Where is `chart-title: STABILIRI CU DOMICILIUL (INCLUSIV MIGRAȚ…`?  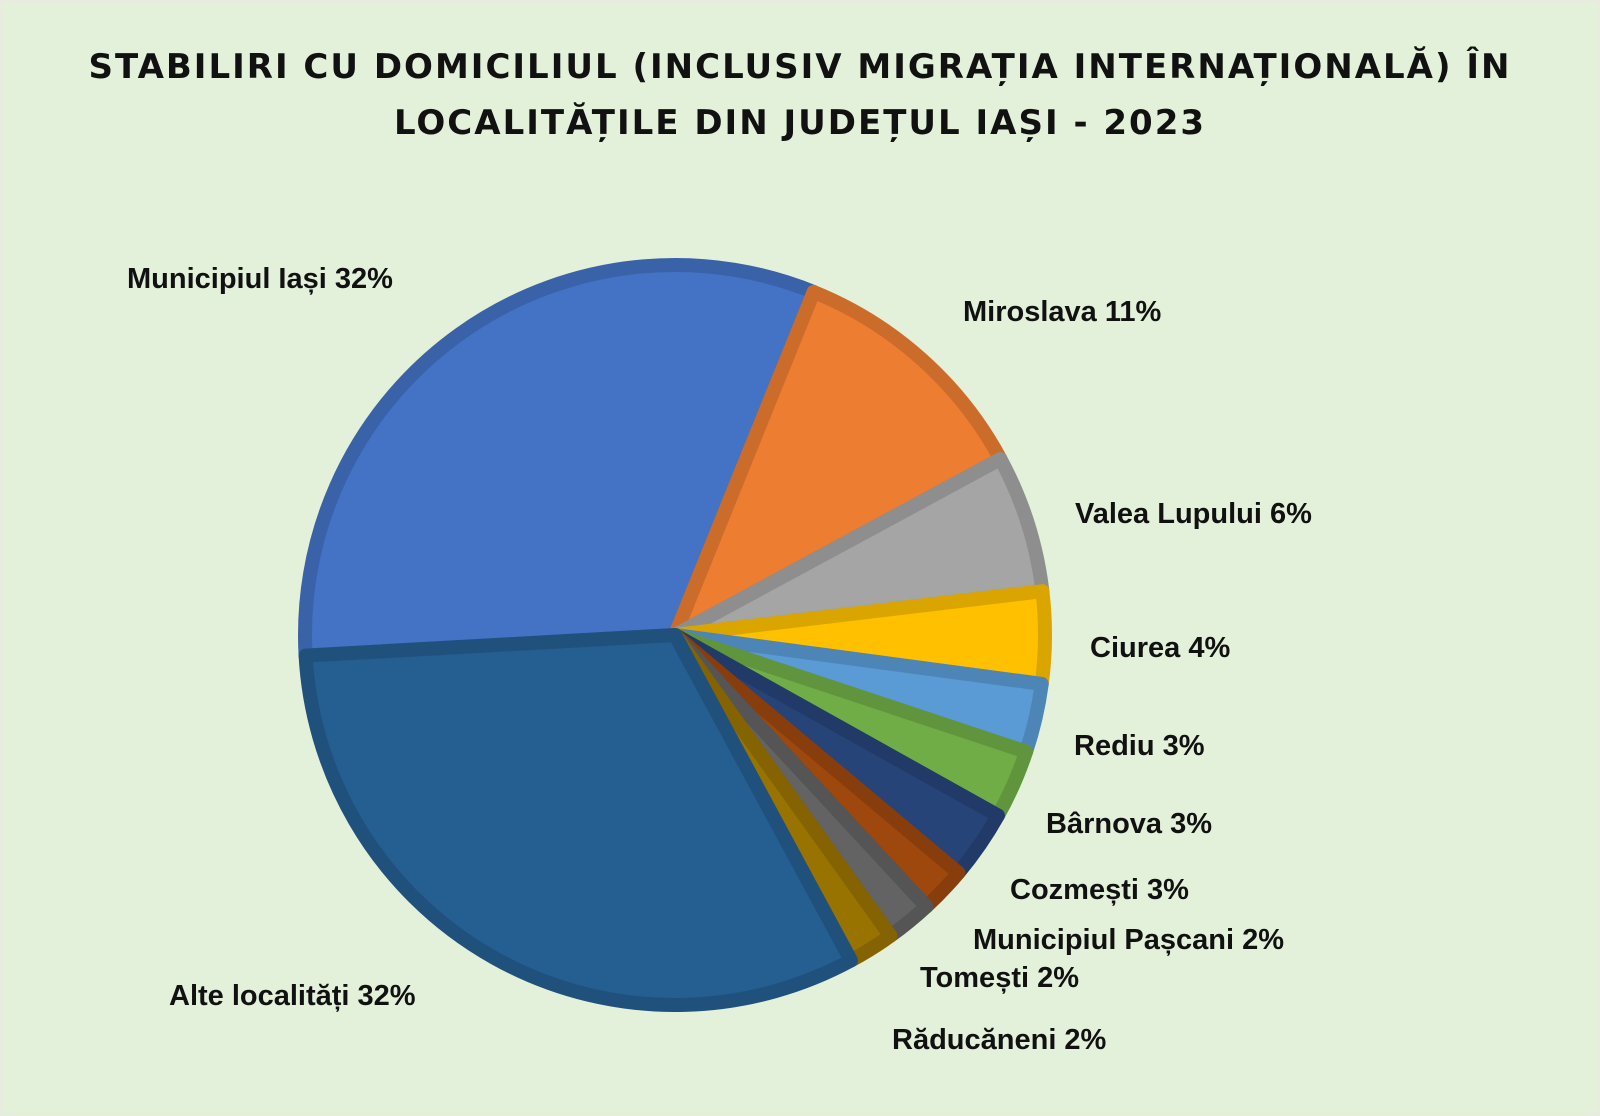
chart-title: STABILIRI CU DOMICILIUL (INCLUSIV MIGRAȚ… is located at coordinates (800, 95).